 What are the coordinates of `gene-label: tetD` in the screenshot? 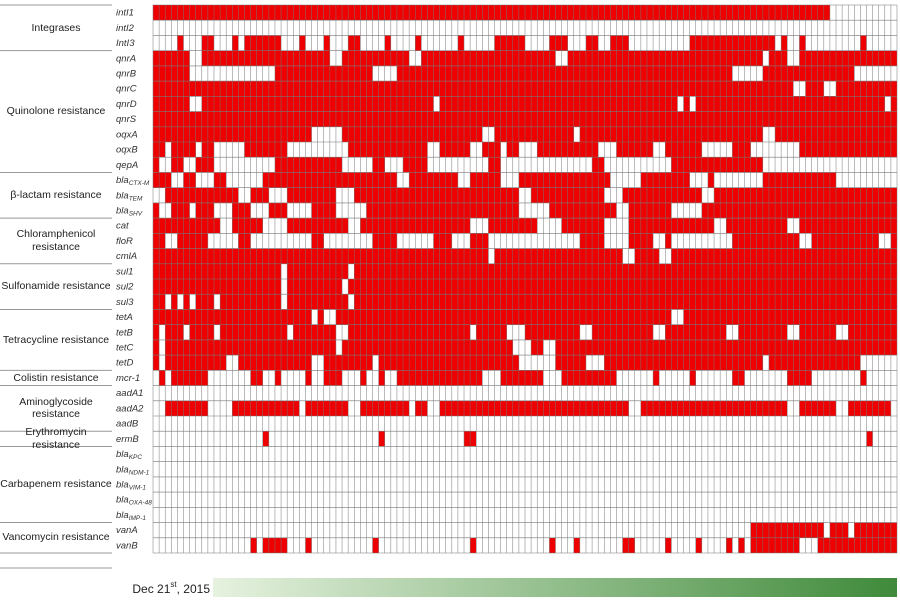 It's located at (125, 362).